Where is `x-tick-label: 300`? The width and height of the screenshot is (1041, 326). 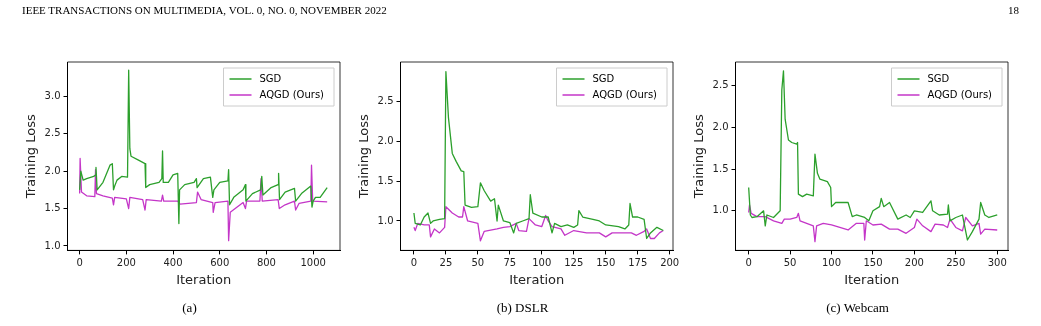 x-tick-label: 300 is located at coordinates (997, 262).